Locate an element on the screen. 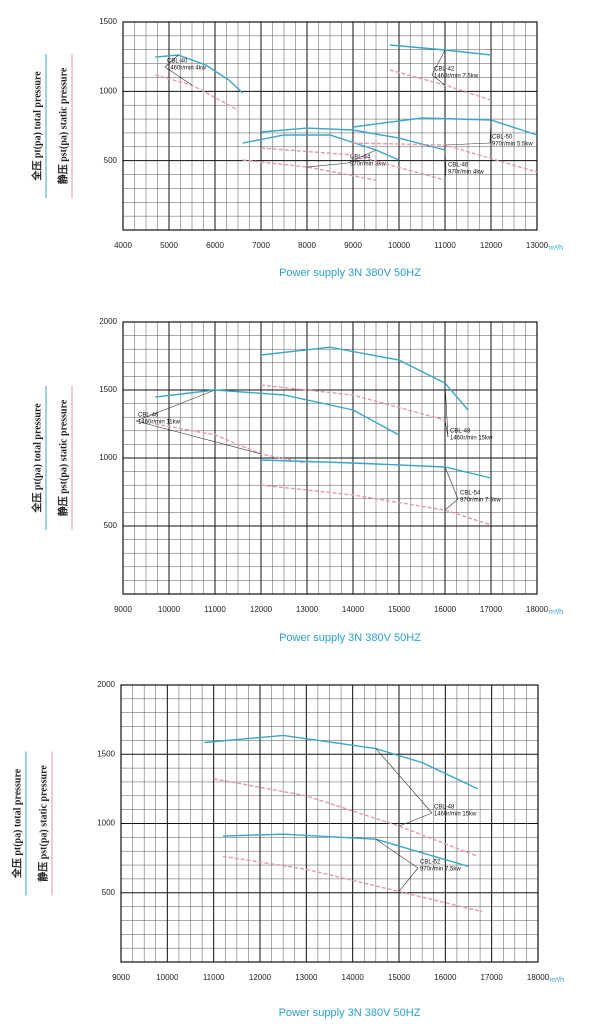 This screenshot has height=1024, width=596. model-note: 1460r/min 7.5kw is located at coordinates (456, 77).